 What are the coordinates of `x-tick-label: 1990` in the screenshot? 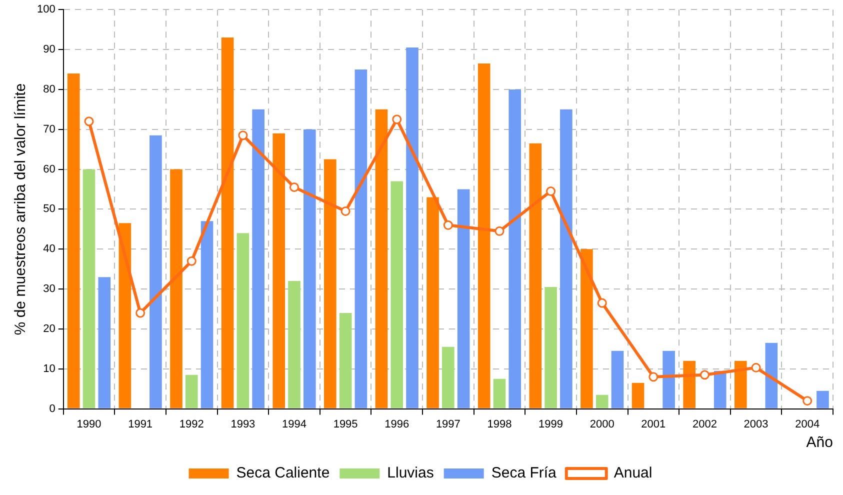 It's located at (89, 424).